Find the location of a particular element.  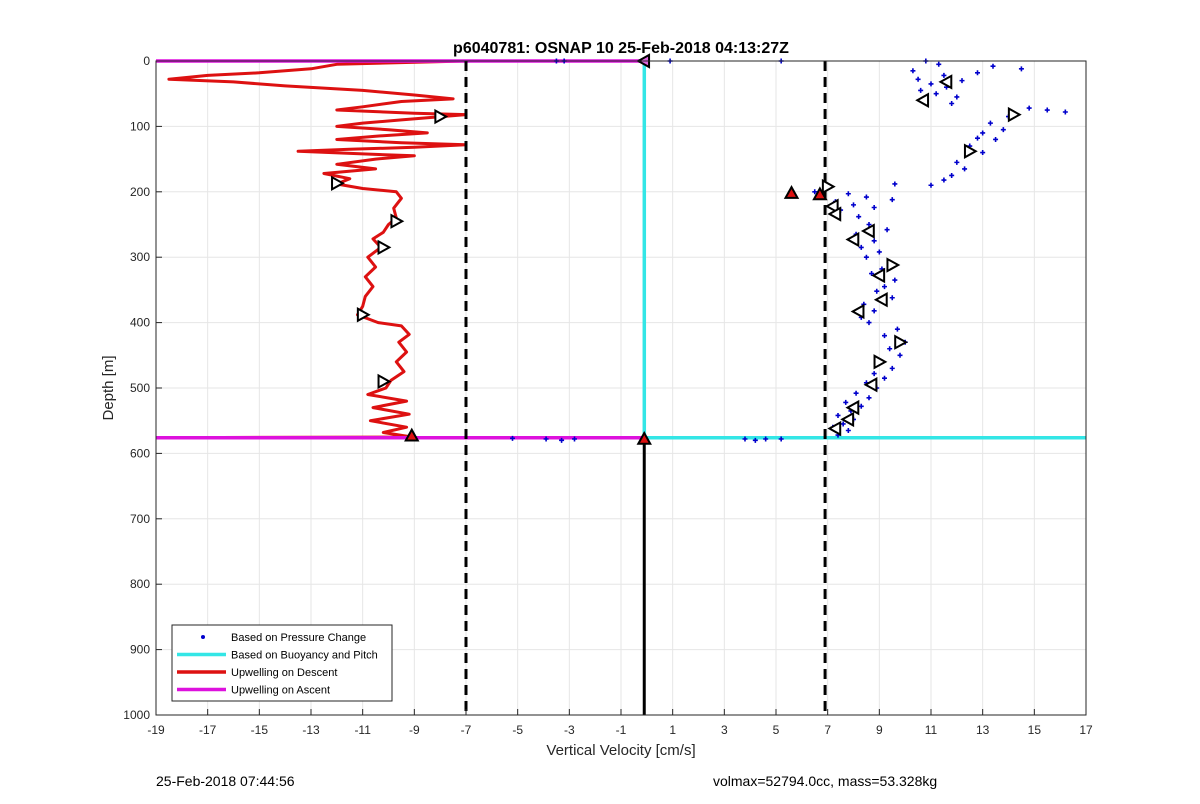

y-tick-label: 800 is located at coordinates (140, 584).